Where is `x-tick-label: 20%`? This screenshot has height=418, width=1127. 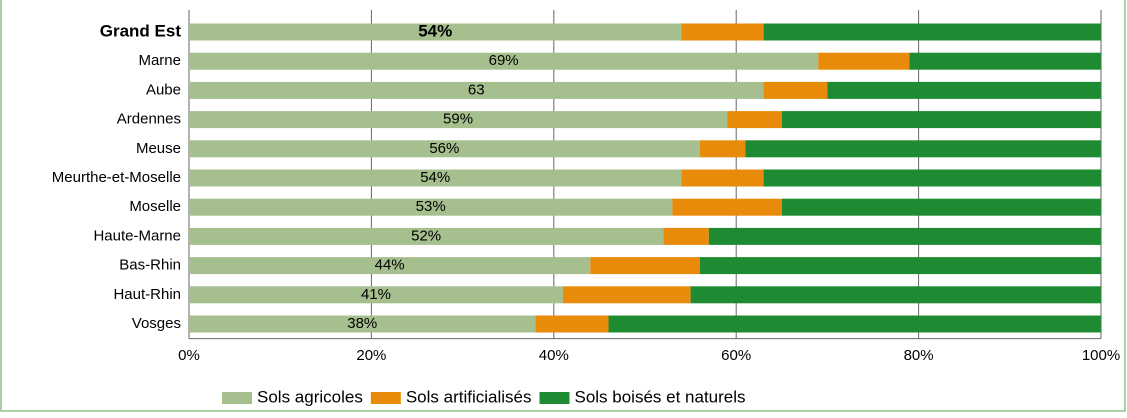 x-tick-label: 20% is located at coordinates (371, 355).